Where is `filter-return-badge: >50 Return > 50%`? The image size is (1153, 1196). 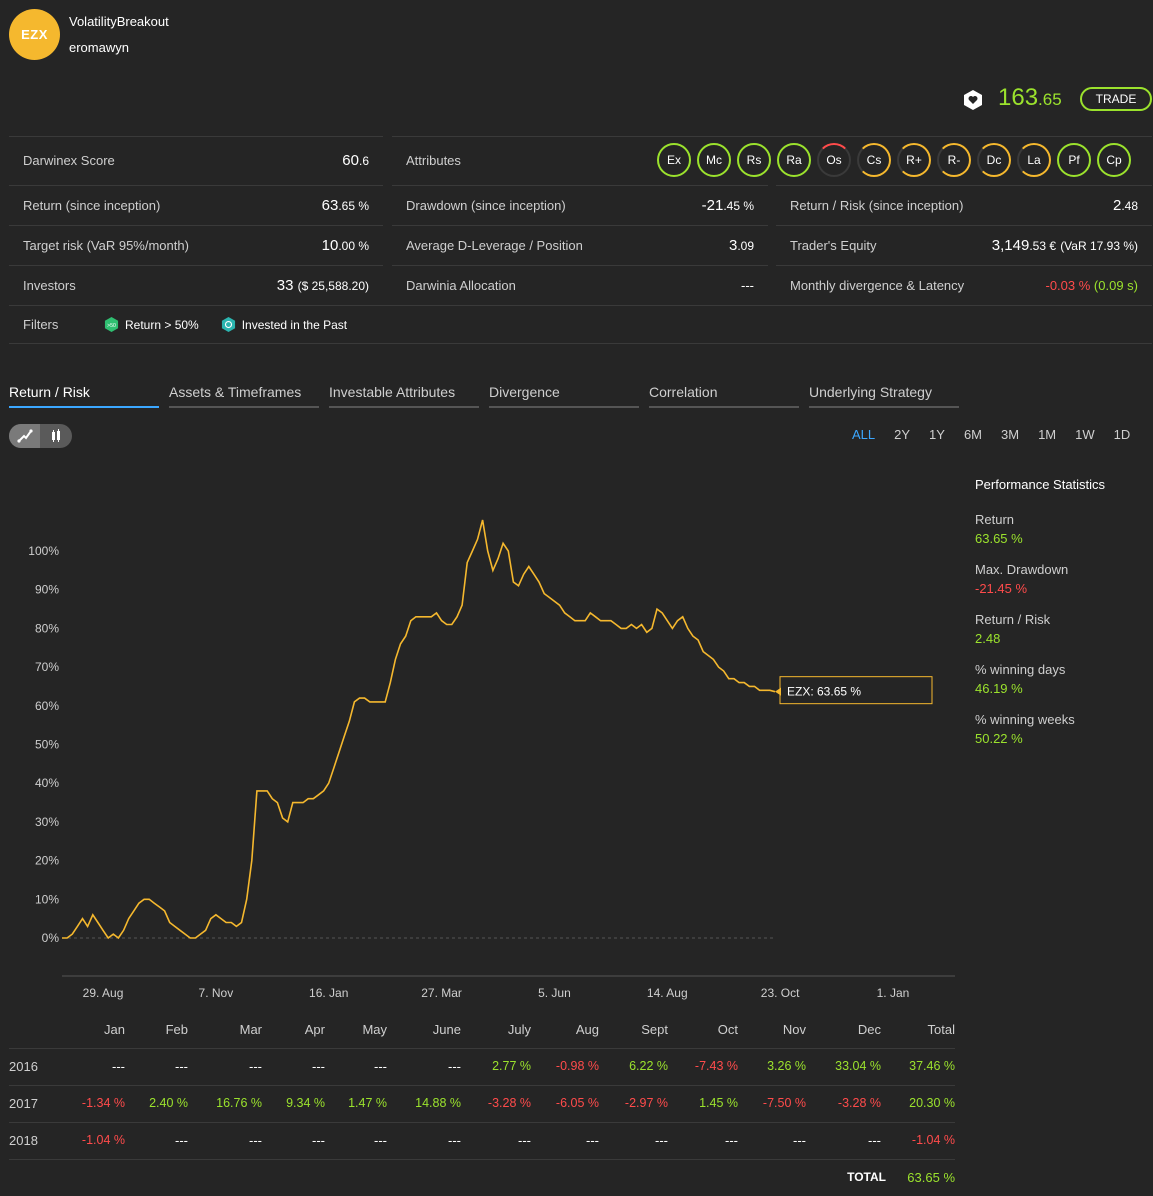
filter-return-badge: >50 Return > 50% is located at coordinates (151, 324).